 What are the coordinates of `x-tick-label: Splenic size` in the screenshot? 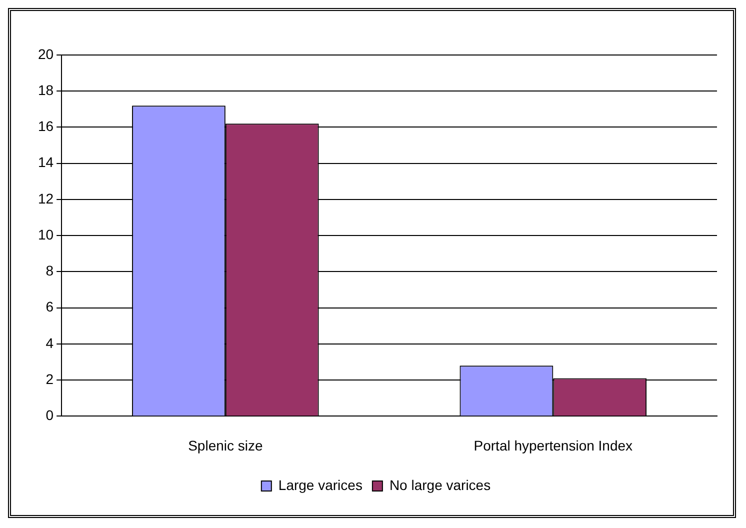 It's located at (225, 445).